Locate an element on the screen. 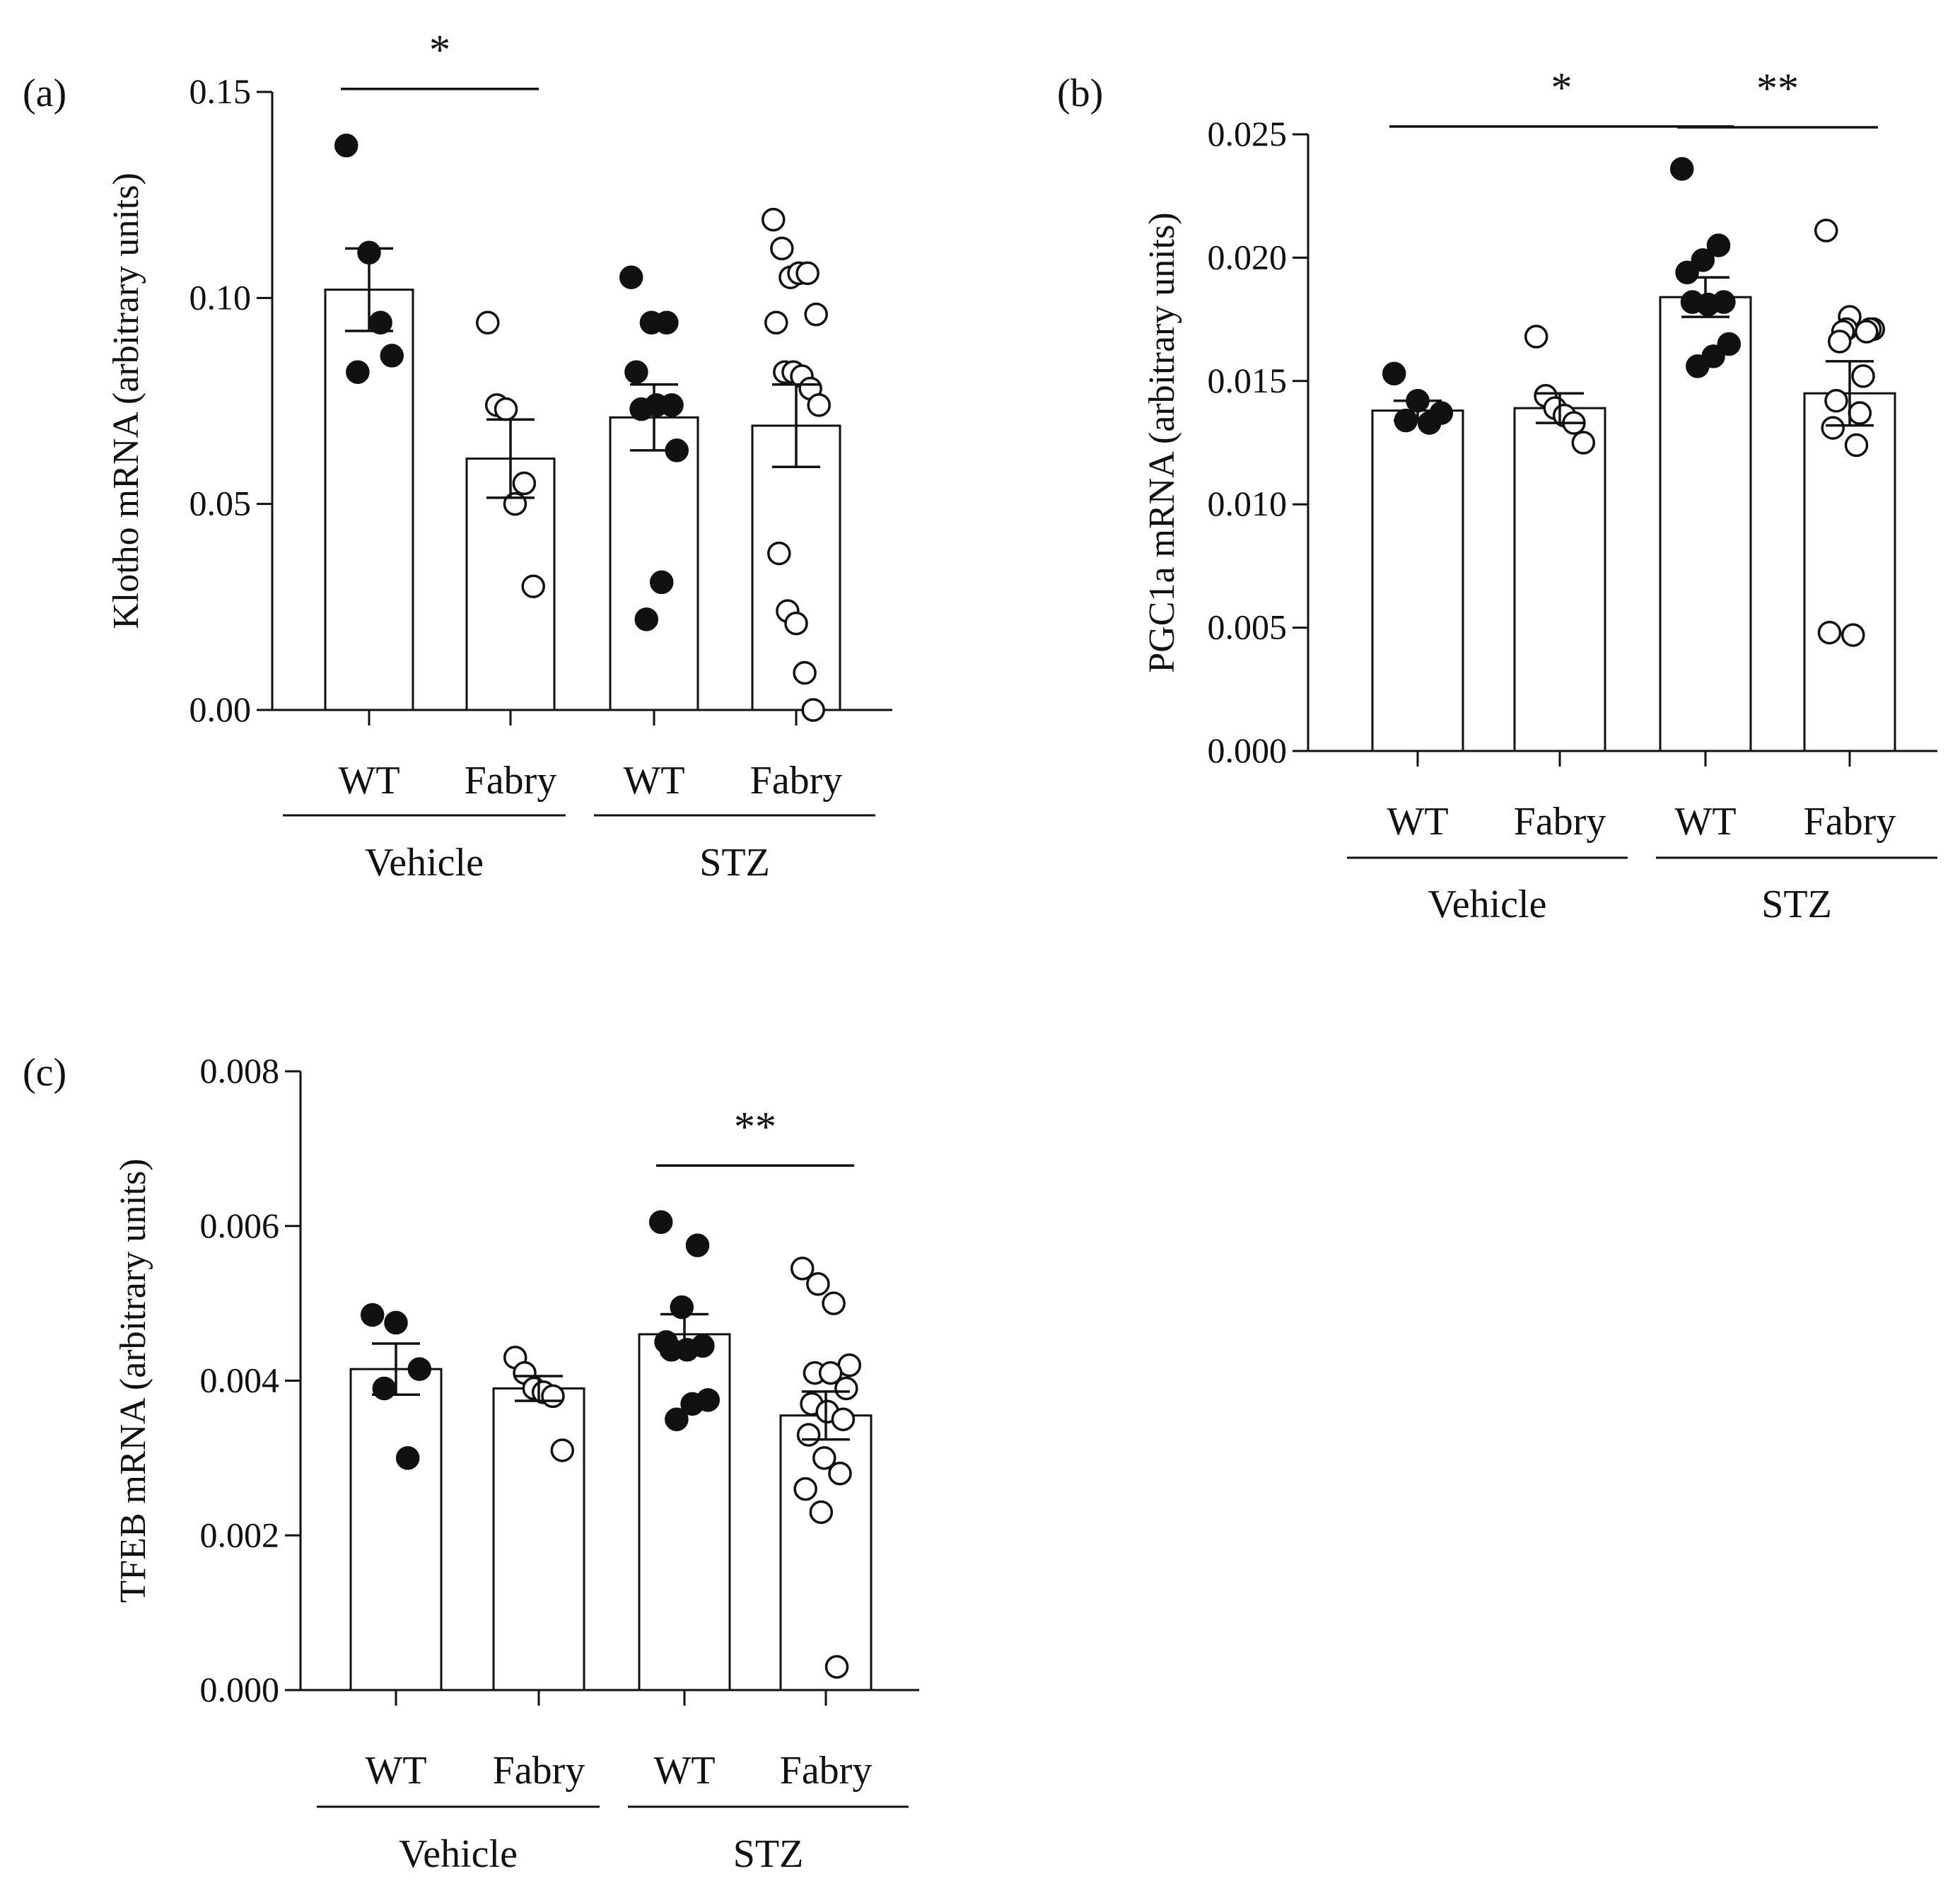  y-tick-label: 0.010 is located at coordinates (1248, 504).